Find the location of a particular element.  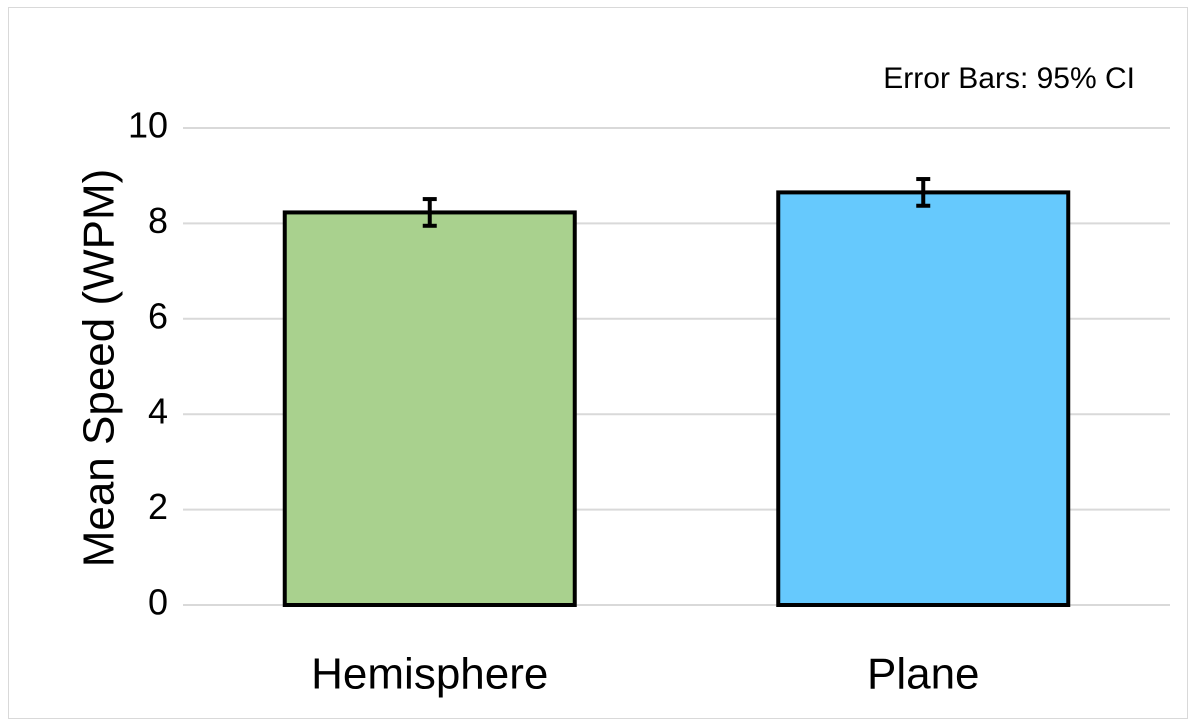

y-axis-ticks: 0 2 4 6 8 10 is located at coordinates (148, 364).